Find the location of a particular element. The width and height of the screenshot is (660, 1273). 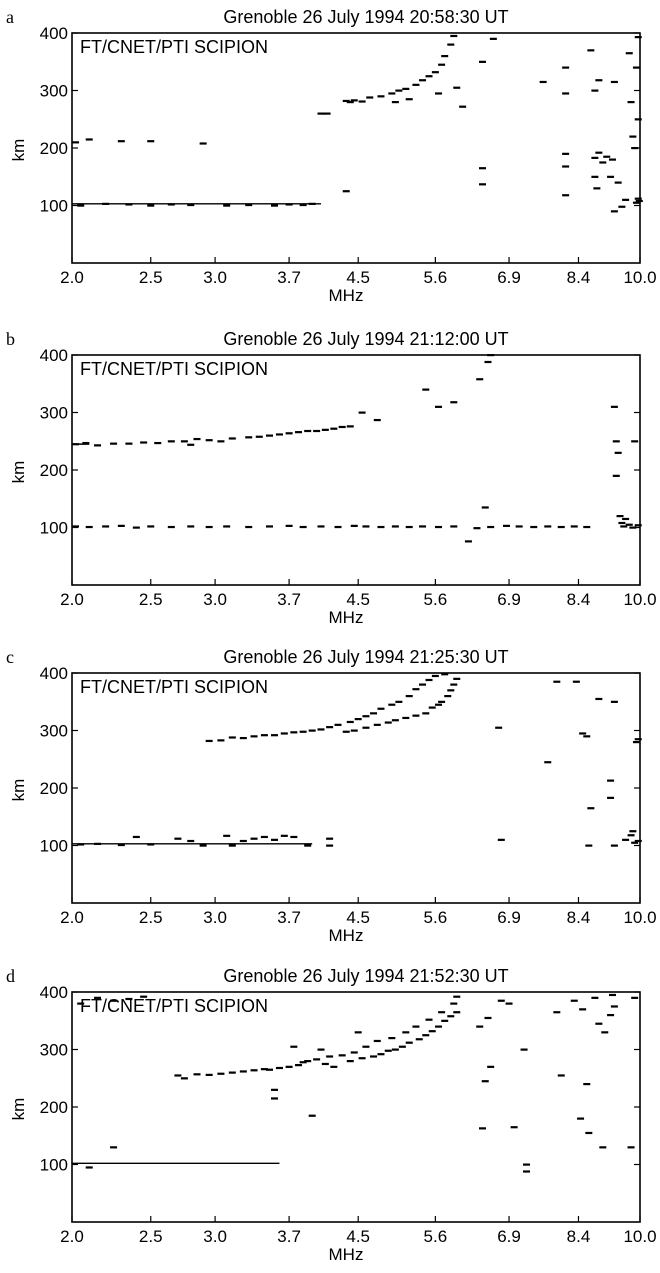

y-tick-label: 400 is located at coordinates (54, 33).